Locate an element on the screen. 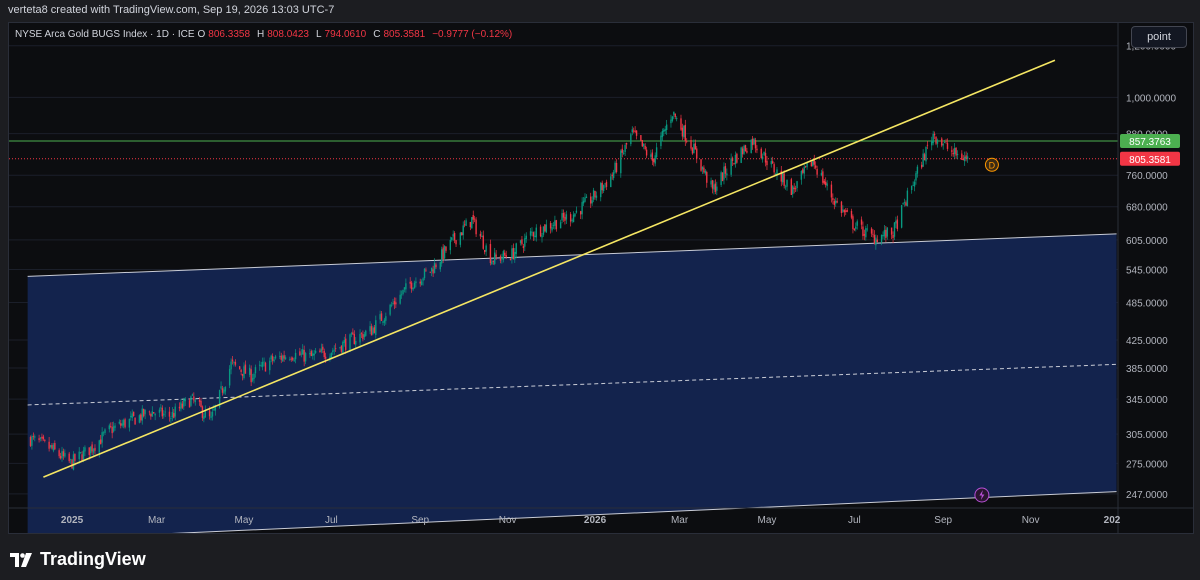 Image resolution: width=1200 pixels, height=580 pixels. price-tick-label: 680.0000 is located at coordinates (1147, 208).